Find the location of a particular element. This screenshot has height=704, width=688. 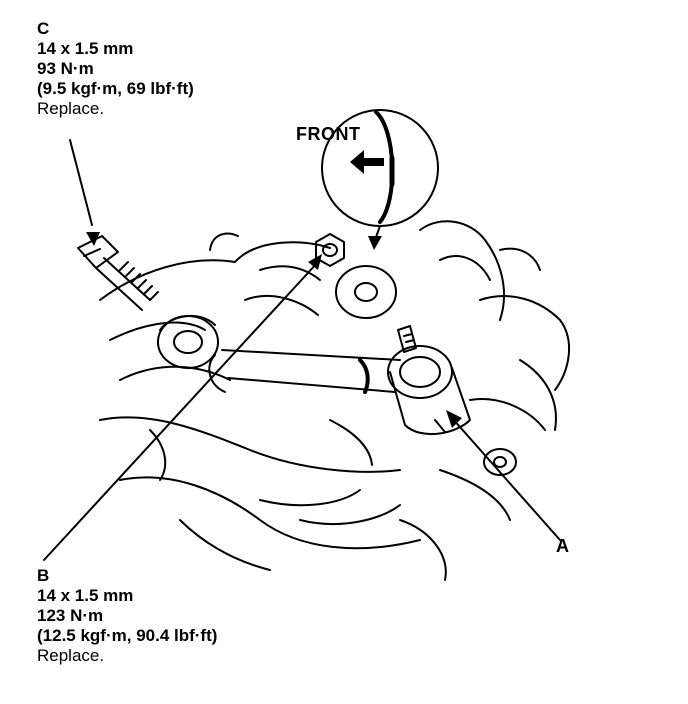

label-c-torque-alt: (9.5 kgf·m, 69 lbf·ft) is located at coordinates (115, 88).